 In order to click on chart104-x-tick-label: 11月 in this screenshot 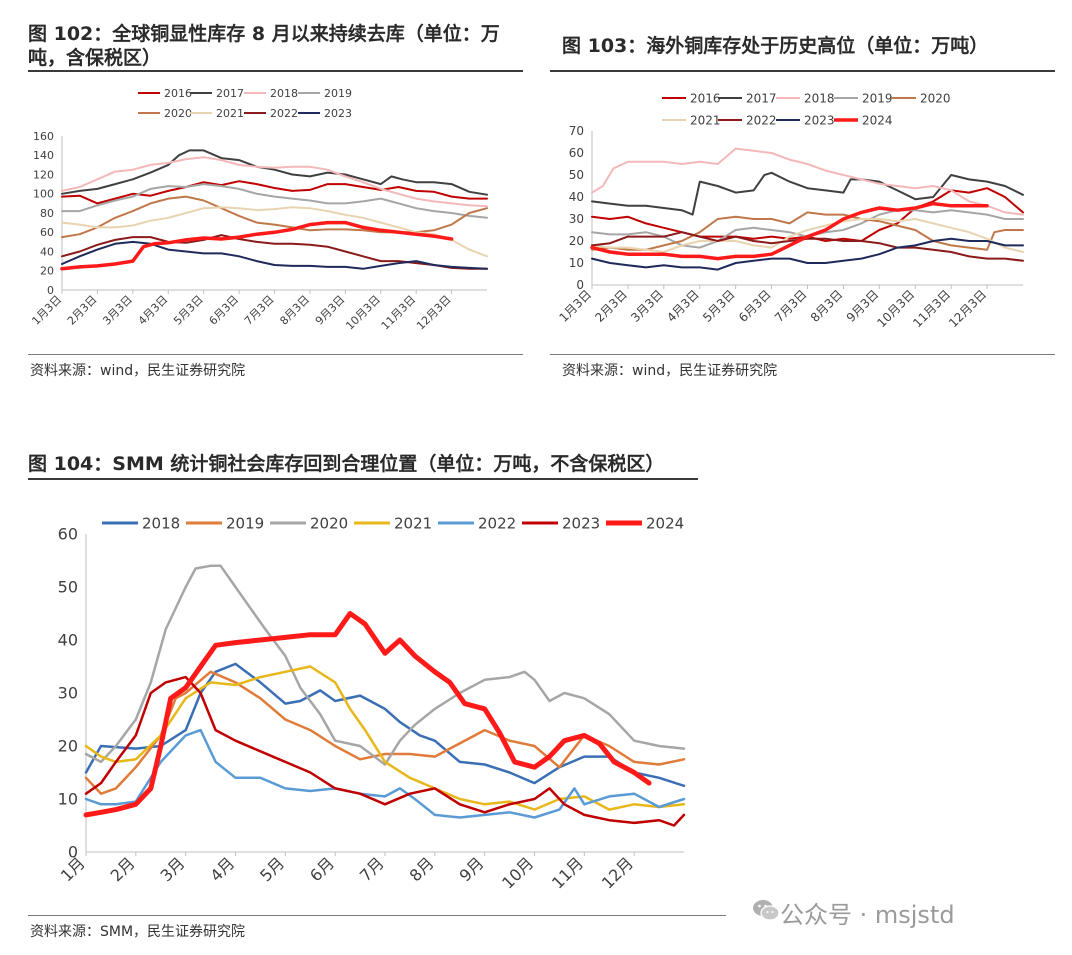, I will do `click(567, 872)`.